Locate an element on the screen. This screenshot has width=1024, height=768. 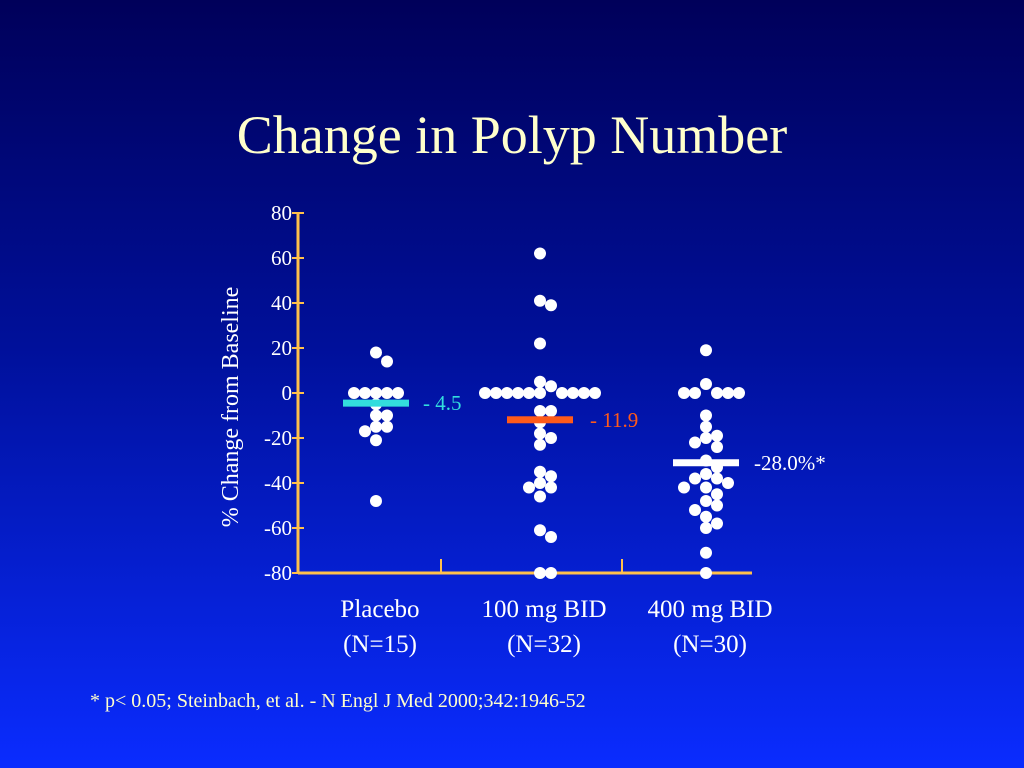
x-group-label: Placebo is located at coordinates (379, 609).